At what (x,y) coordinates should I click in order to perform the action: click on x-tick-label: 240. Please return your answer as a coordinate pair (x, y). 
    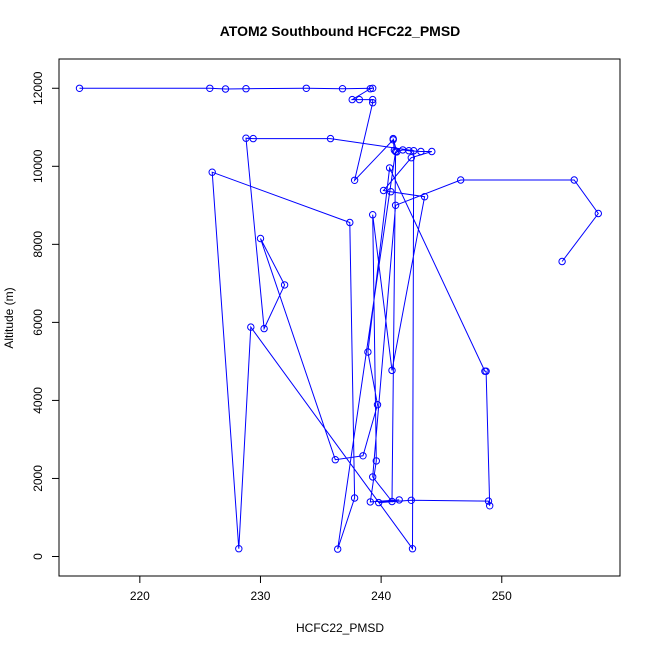
    Looking at the image, I should click on (381, 596).